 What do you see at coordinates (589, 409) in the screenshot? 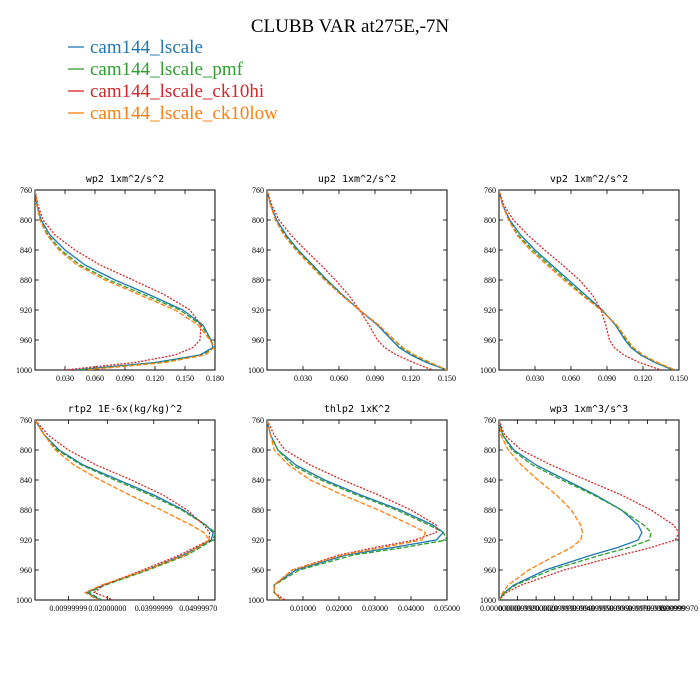
I see `panel-title: wp3 1xm^3/s^3` at bounding box center [589, 409].